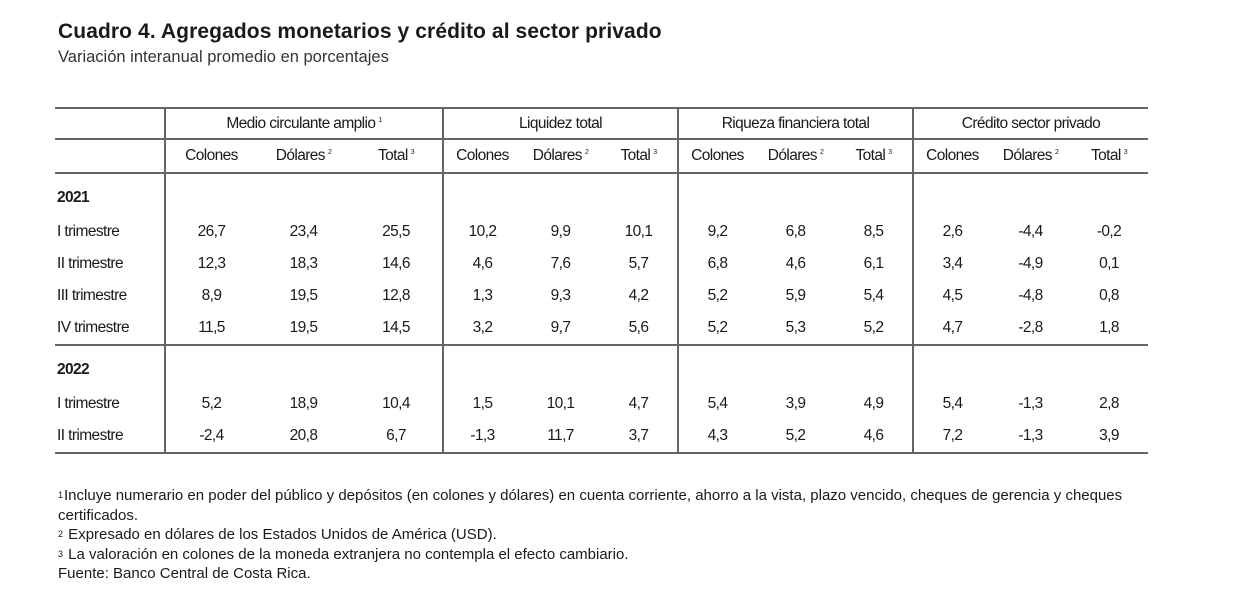 The image size is (1243, 608). What do you see at coordinates (716, 437) in the screenshot?
I see `value-cell: 4,3` at bounding box center [716, 437].